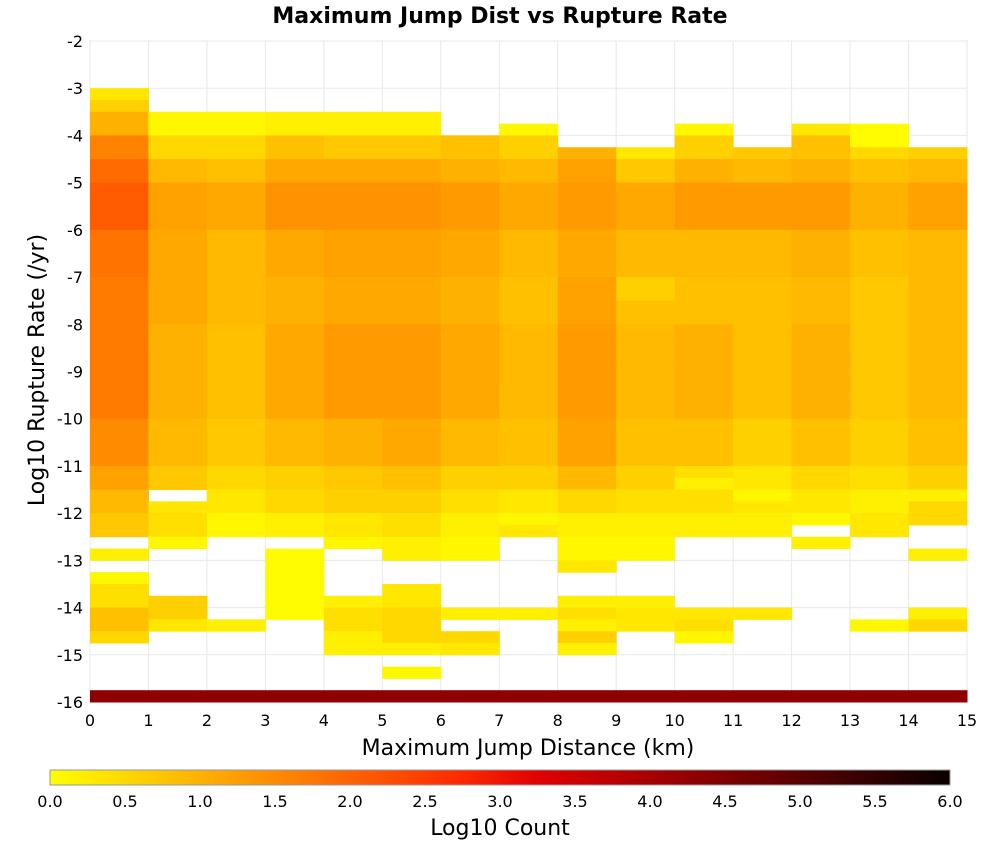  I want to click on y-tick-label: -2, so click(75, 41).